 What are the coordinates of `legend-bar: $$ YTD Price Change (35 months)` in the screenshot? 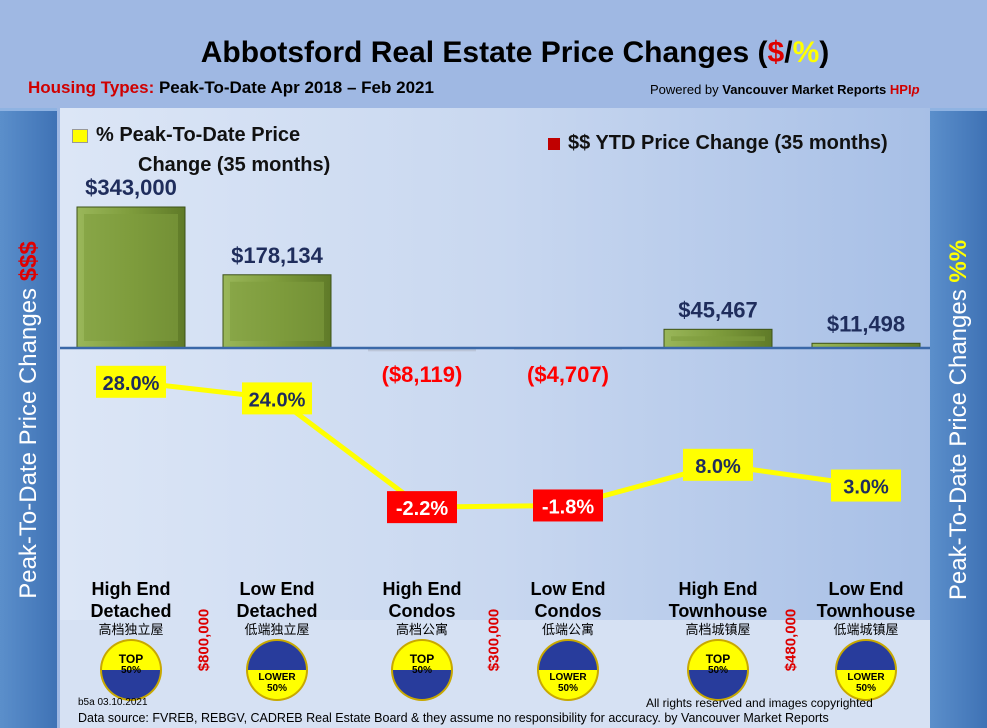 It's located at (718, 143).